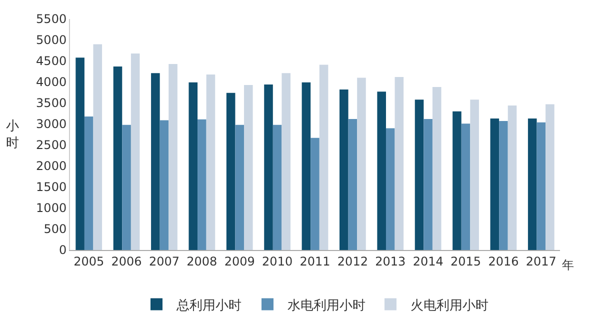  What do you see at coordinates (51, 19) in the screenshot?
I see `y-tick-label: 5500` at bounding box center [51, 19].